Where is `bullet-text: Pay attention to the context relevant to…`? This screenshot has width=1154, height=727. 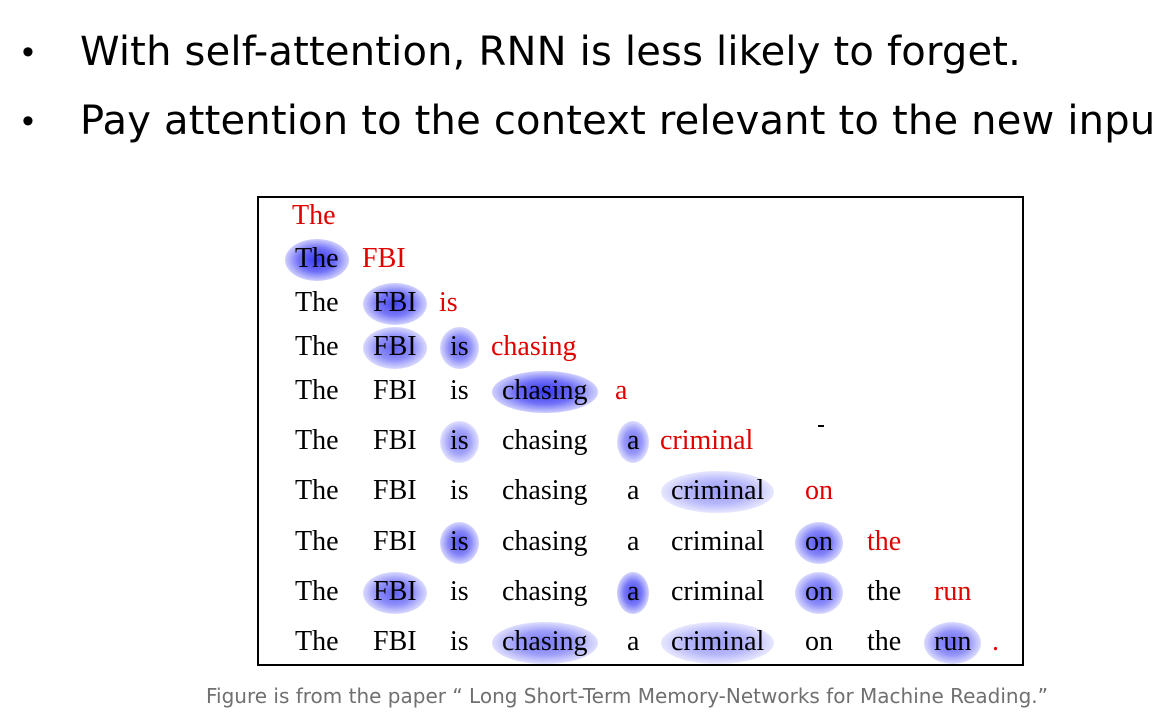
bullet-text: Pay attention to the context relevant to… is located at coordinates (617, 121).